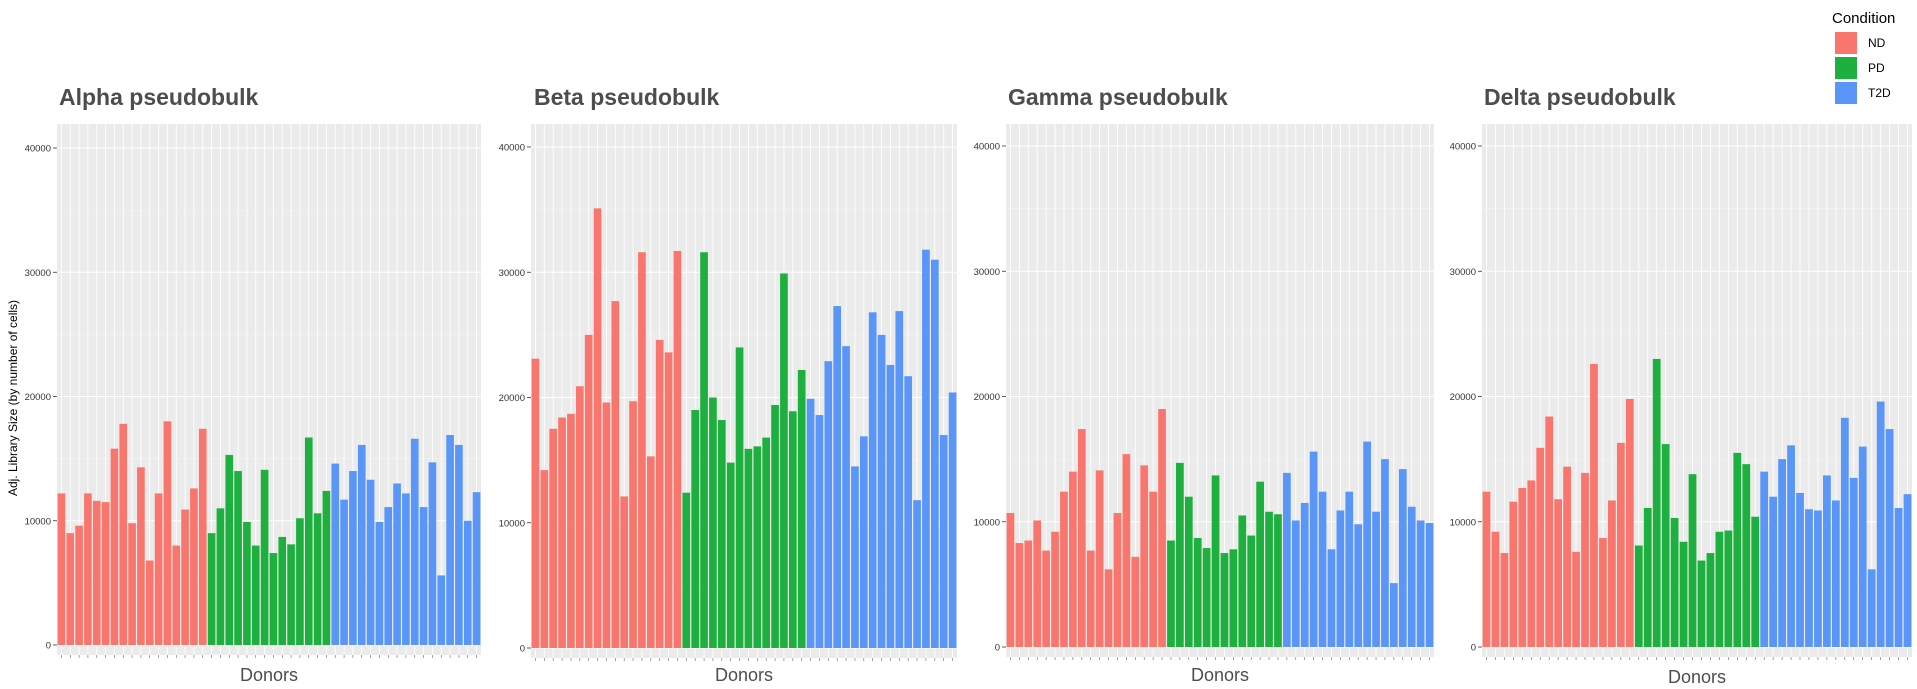 Image resolution: width=1917 pixels, height=689 pixels. I want to click on legend-title: Condition, so click(1863, 18).